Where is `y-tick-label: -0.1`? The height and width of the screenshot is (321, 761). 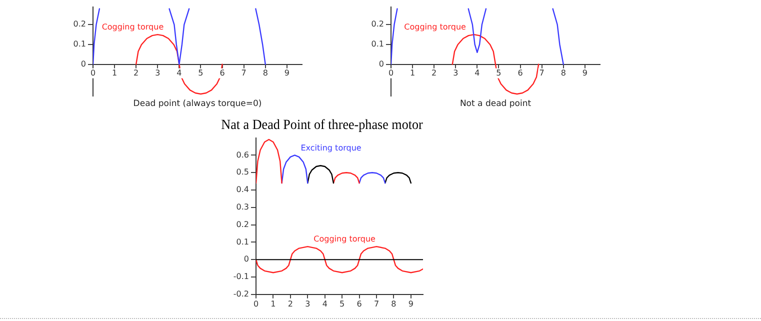 y-tick-label: -0.1 is located at coordinates (241, 277).